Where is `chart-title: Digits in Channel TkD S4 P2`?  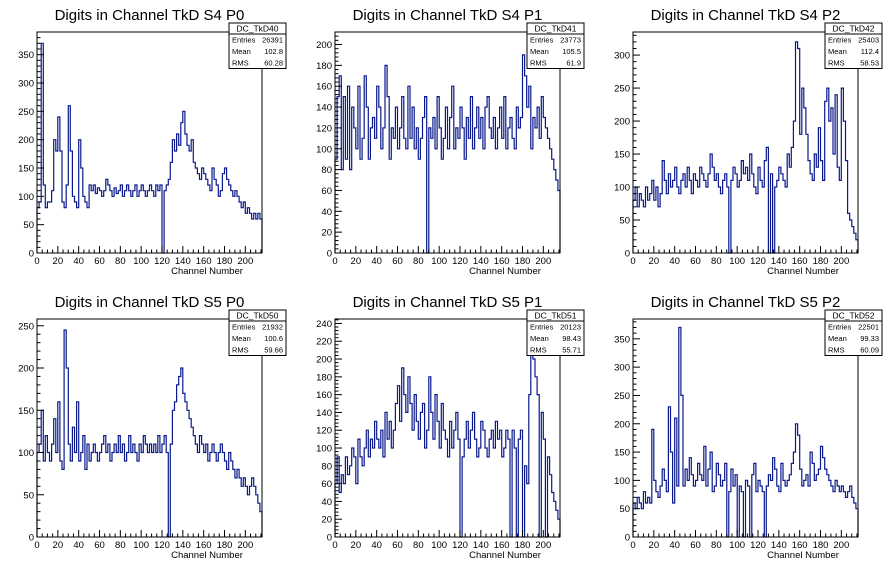 chart-title: Digits in Channel TkD S4 P2 is located at coordinates (746, 15).